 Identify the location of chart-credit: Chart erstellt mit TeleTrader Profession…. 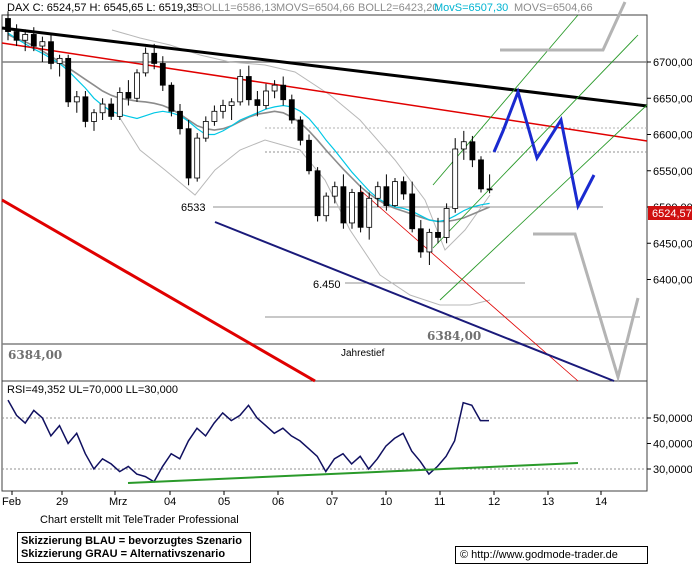
(139, 520).